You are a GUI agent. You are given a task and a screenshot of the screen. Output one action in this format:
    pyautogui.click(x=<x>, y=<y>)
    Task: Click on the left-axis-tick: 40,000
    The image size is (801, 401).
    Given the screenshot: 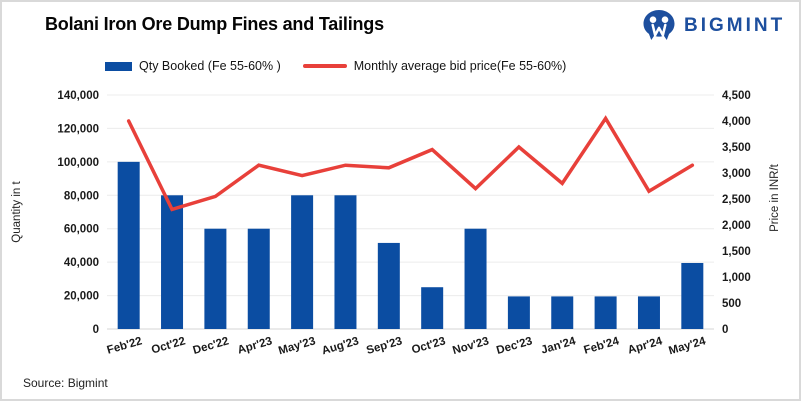 What is the action you would take?
    pyautogui.click(x=81, y=263)
    